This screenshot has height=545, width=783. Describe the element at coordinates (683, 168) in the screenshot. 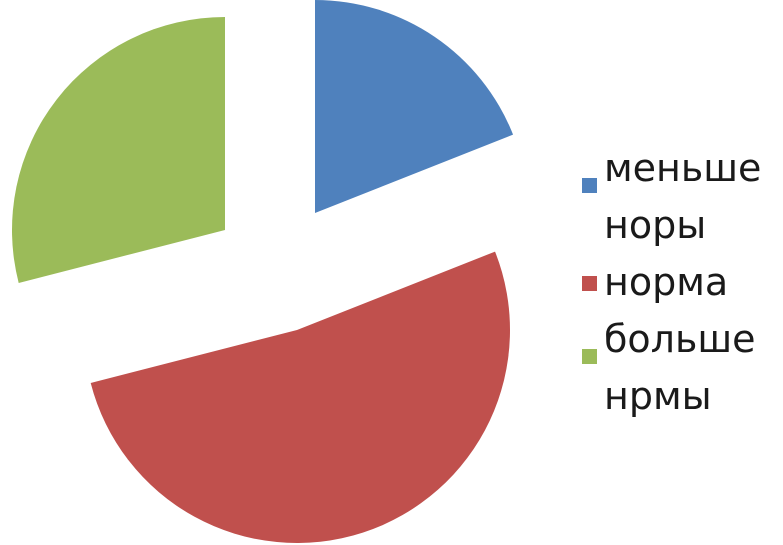

I see `legend-label-line: меньше` at that location.